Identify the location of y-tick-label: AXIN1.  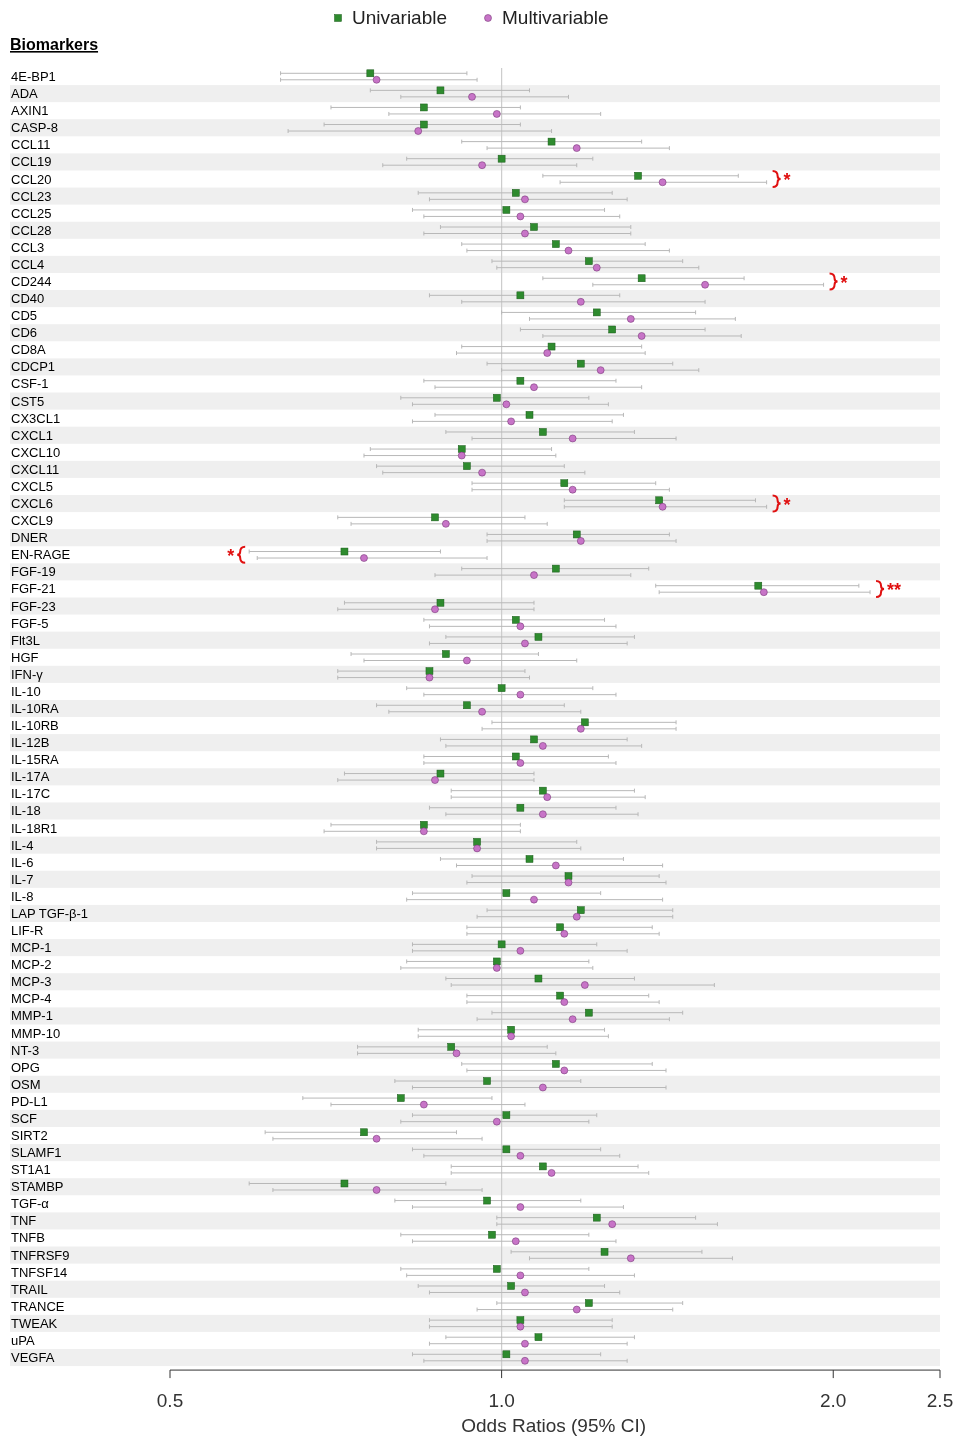
(30, 111).